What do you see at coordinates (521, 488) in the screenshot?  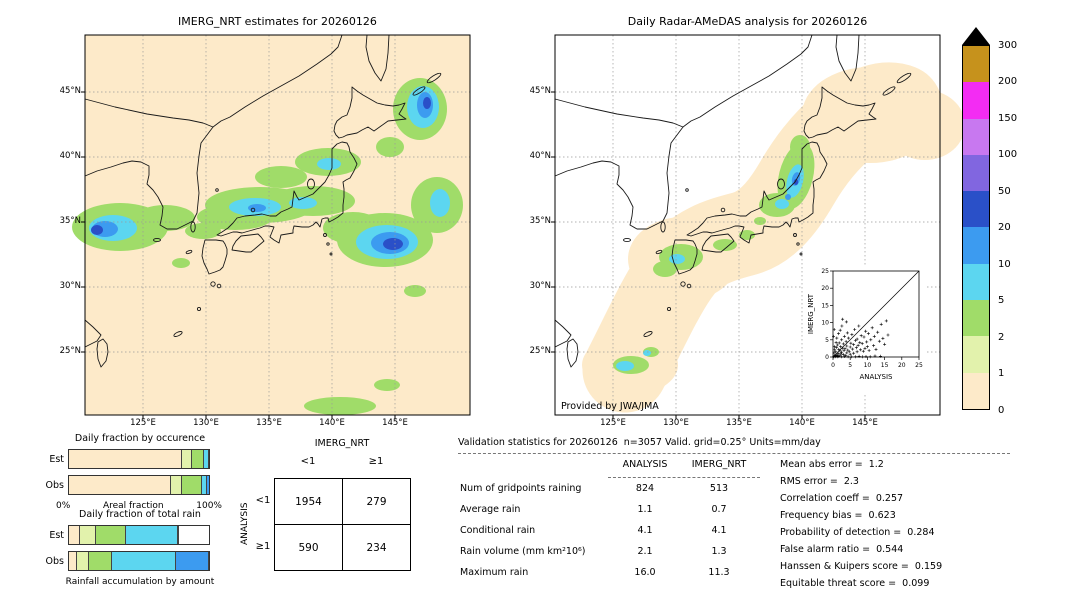 I see `stat-label: Num of gridpoints raining` at bounding box center [521, 488].